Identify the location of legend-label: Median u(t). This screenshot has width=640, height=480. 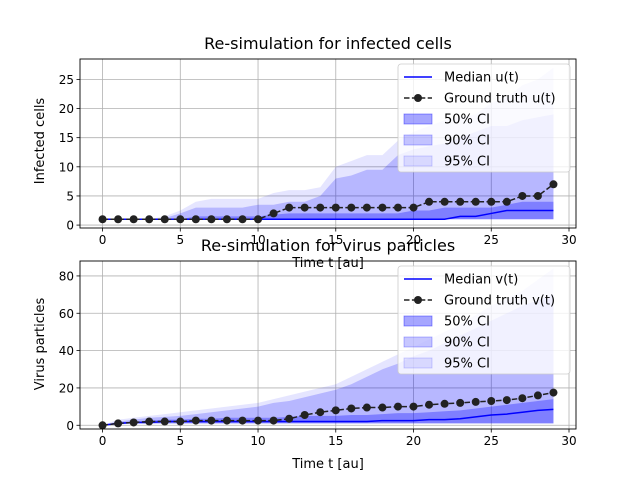
(481, 78).